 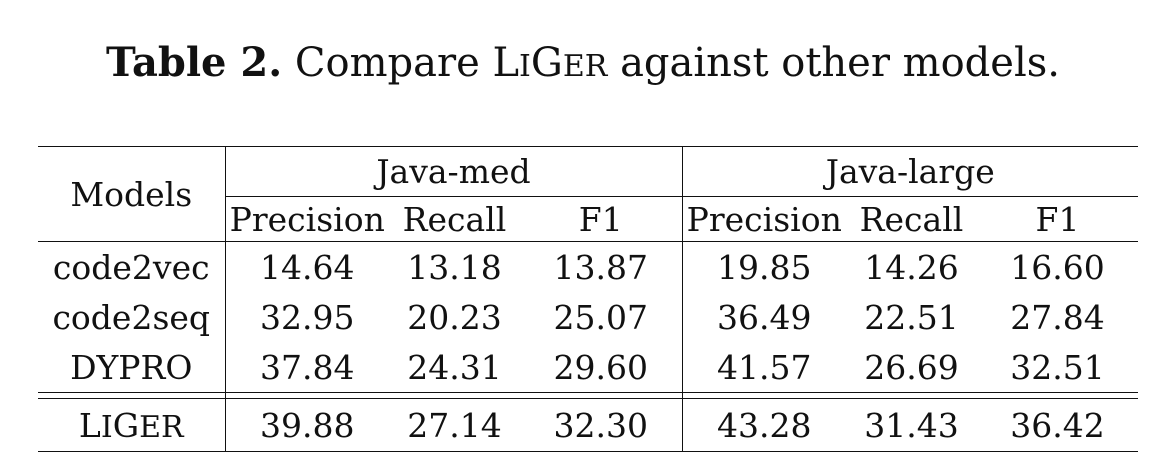 I want to click on value-cell: 36.42, so click(x=1057, y=425).